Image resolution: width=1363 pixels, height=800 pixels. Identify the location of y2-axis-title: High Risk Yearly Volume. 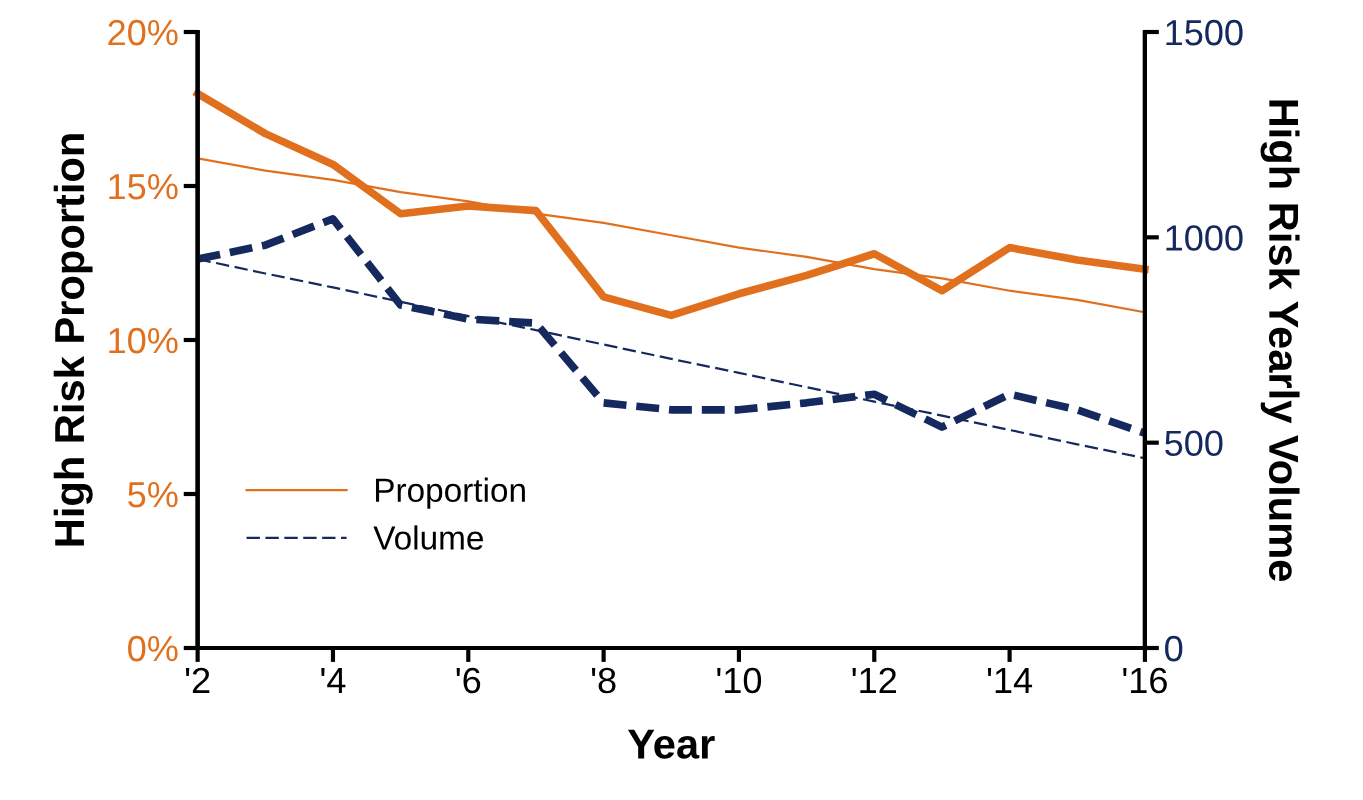
(1280, 340).